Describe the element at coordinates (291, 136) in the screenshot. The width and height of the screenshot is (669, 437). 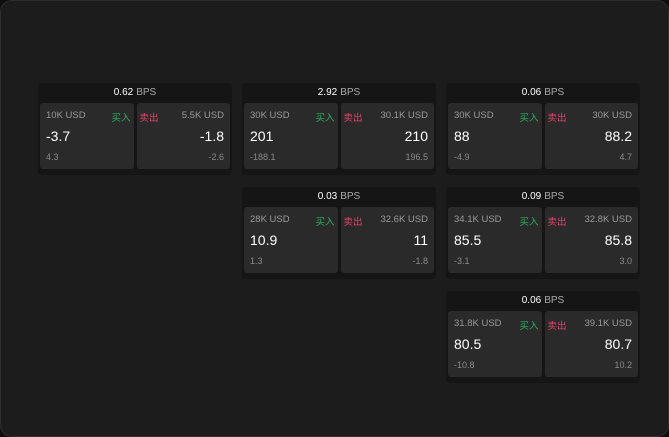
I see `buy-button: 30K USD 买入 201 -188.1` at that location.